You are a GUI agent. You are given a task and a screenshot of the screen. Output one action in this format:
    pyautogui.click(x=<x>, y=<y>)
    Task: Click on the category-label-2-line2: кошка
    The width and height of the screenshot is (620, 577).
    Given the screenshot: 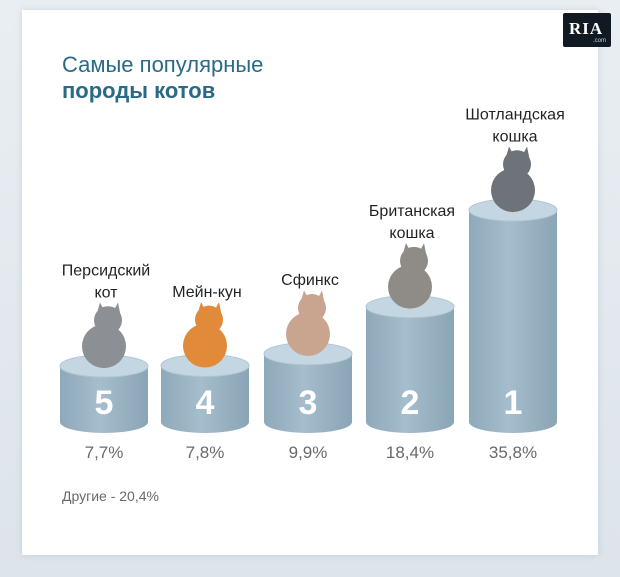 What is the action you would take?
    pyautogui.click(x=411, y=233)
    